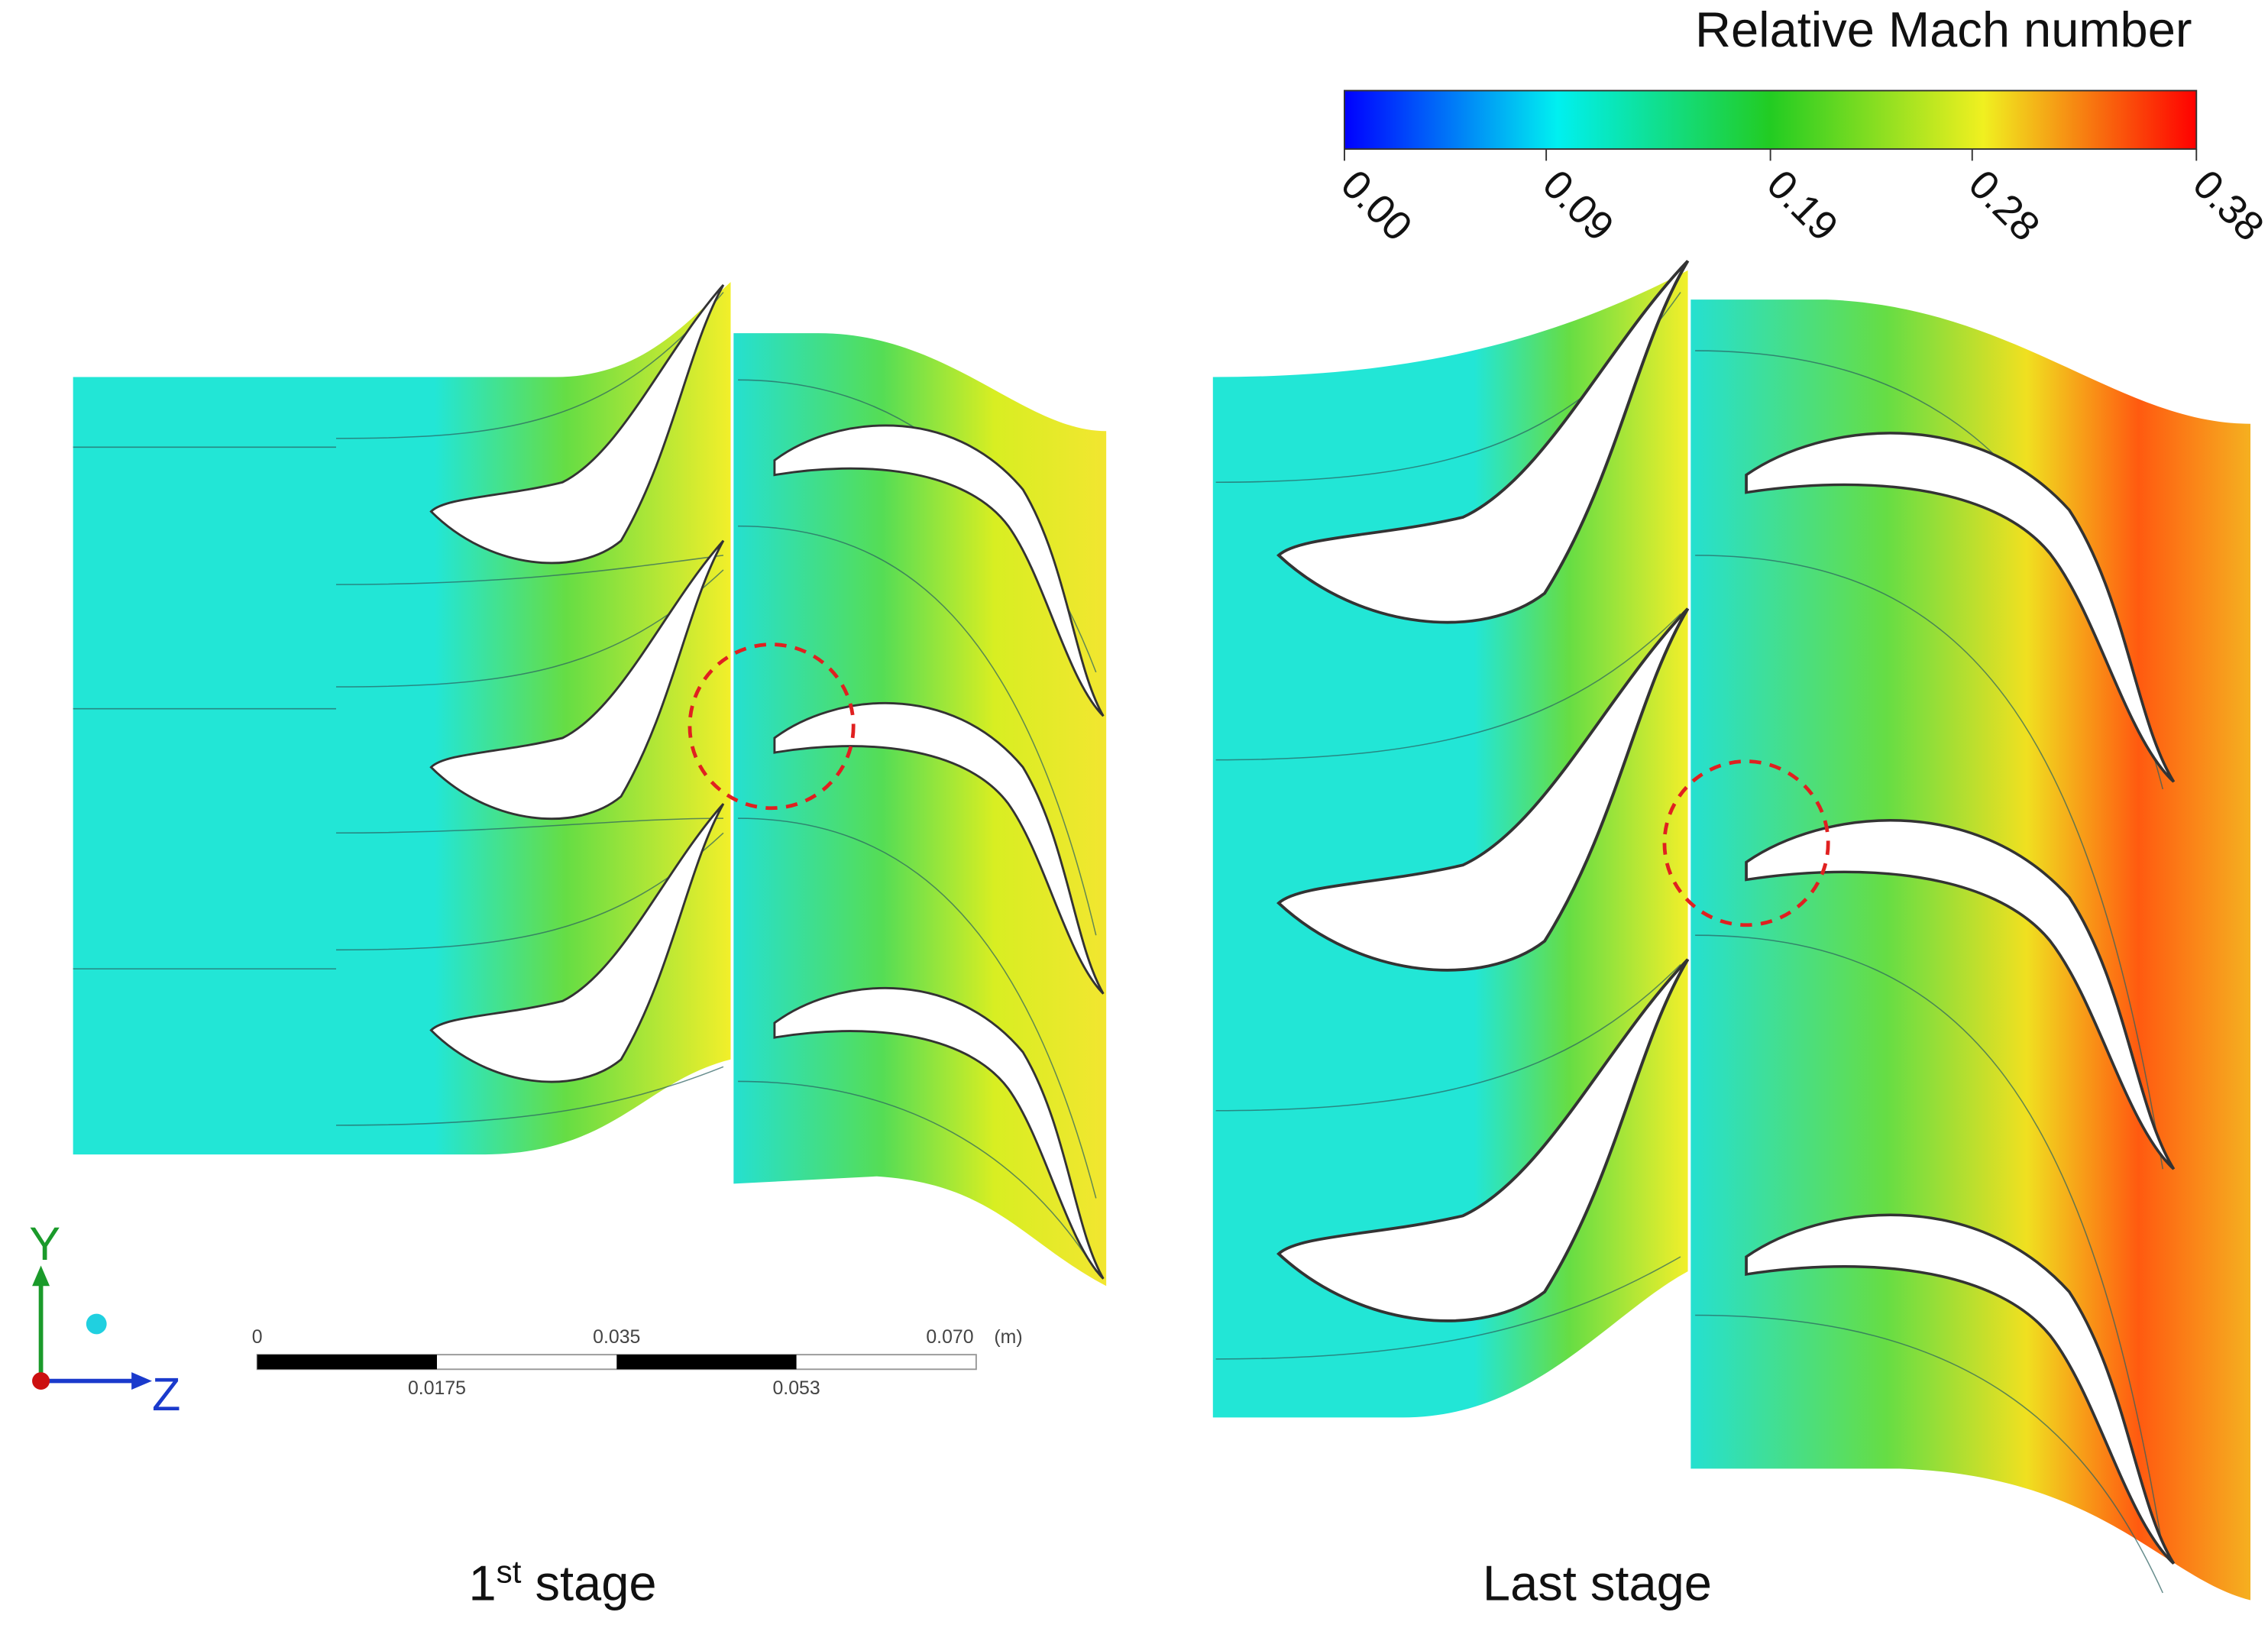 This screenshot has height=1625, width=2268. Describe the element at coordinates (2004, 206) in the screenshot. I see `colorbar-tick-label: 0.28` at that location.